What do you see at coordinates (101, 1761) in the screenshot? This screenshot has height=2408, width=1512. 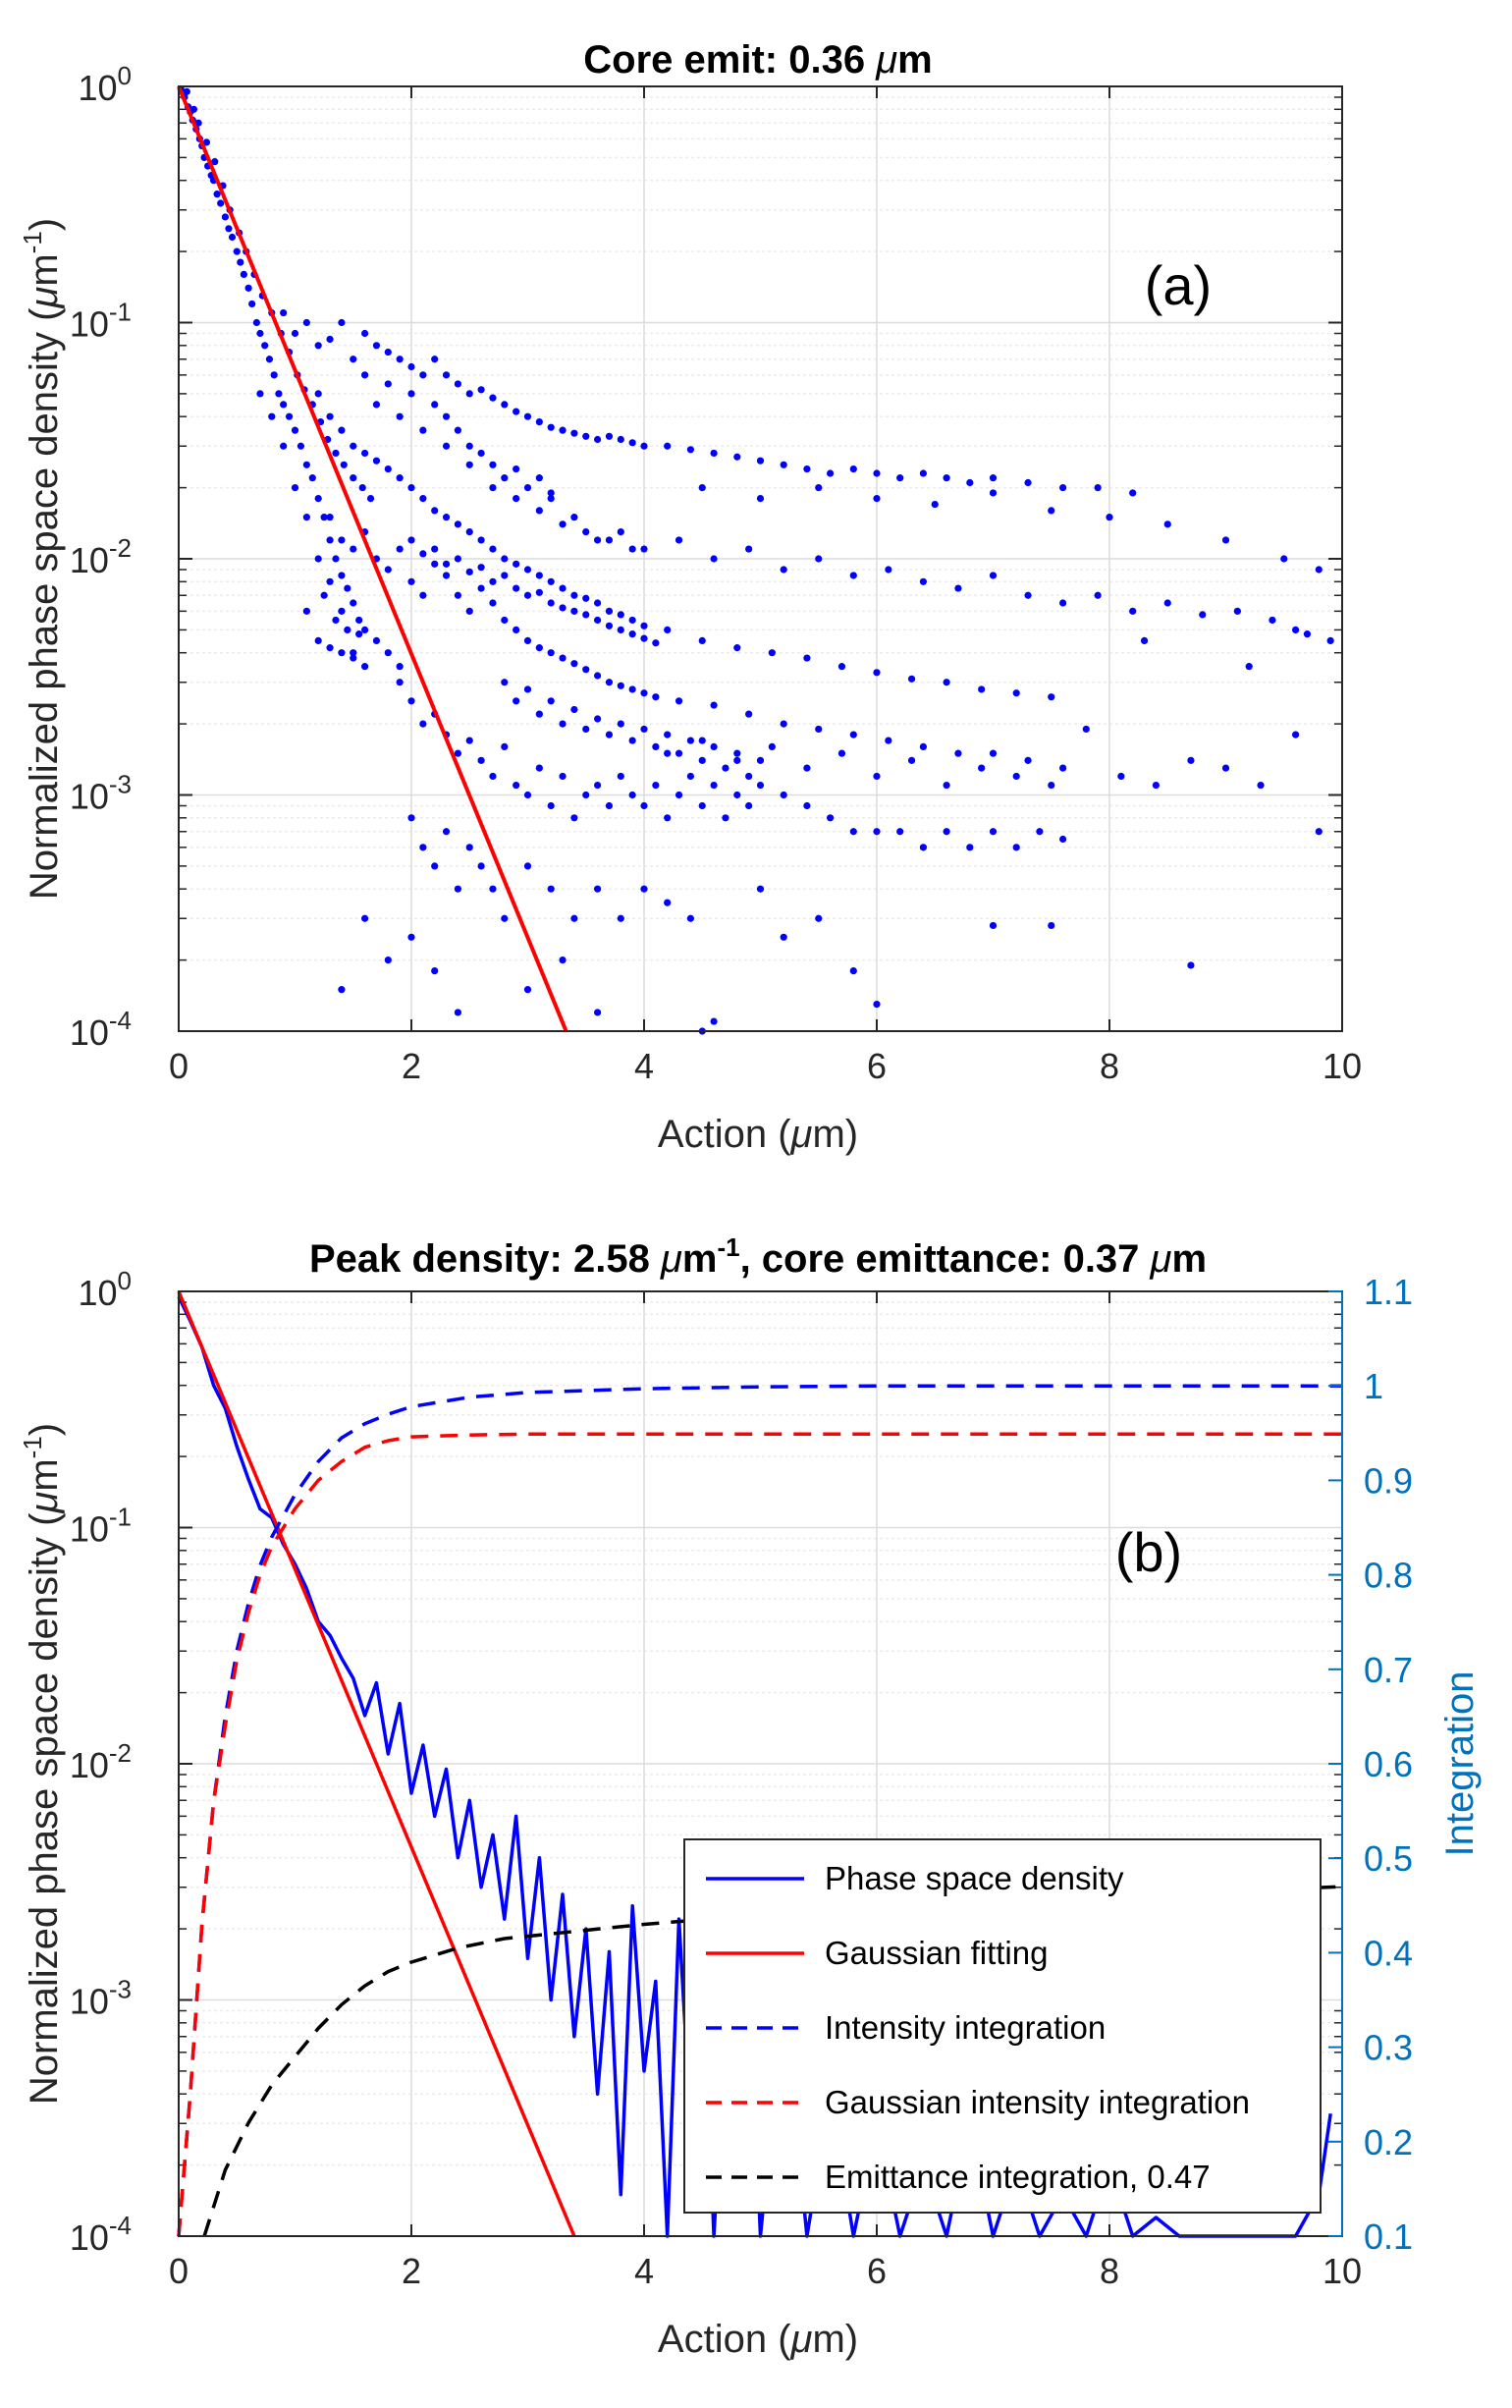 I see `y-tick-label: 10⁻²` at bounding box center [101, 1761].